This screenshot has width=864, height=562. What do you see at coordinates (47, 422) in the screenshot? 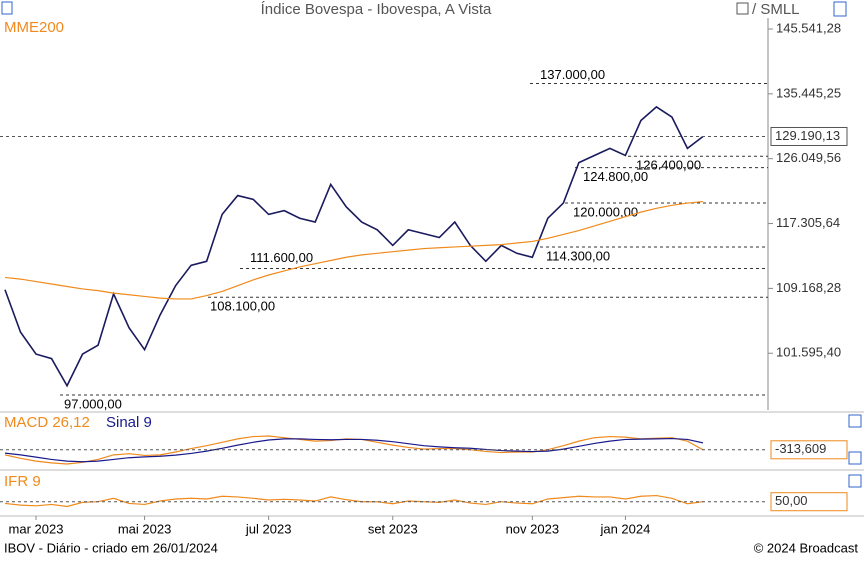
I see `legend: MACD 26,12` at bounding box center [47, 422].